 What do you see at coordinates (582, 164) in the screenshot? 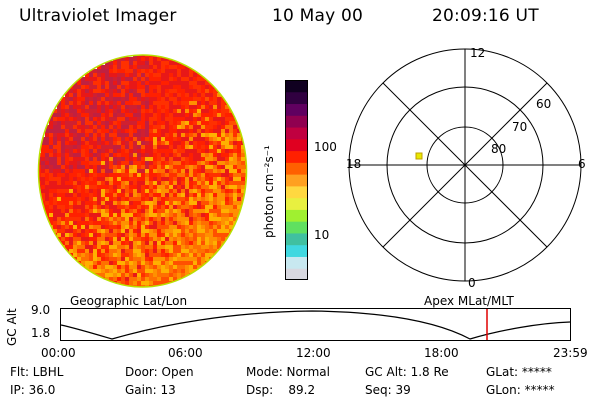
I see `mlt-label-6: 6` at bounding box center [582, 164].